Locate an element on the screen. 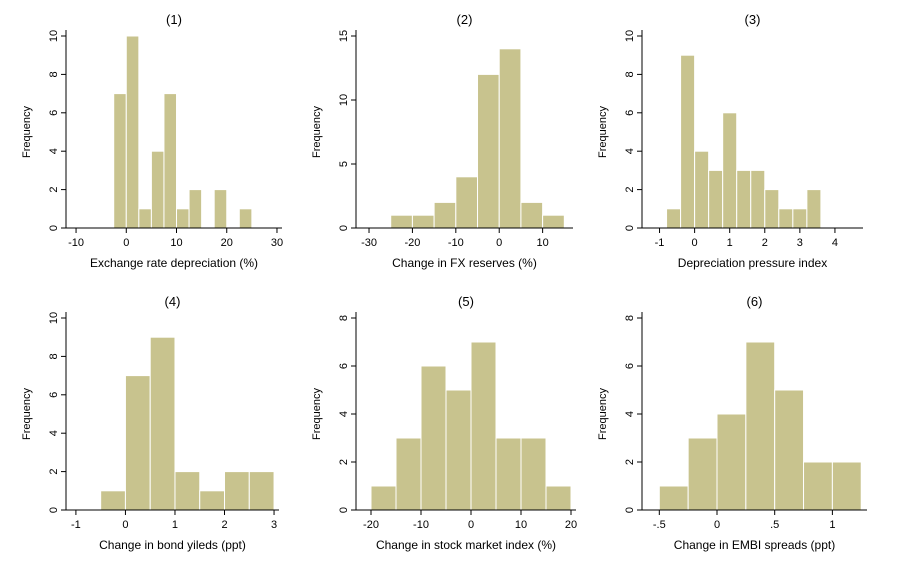 This screenshot has width=924, height=562. y-tick-label: 5 is located at coordinates (344, 164).